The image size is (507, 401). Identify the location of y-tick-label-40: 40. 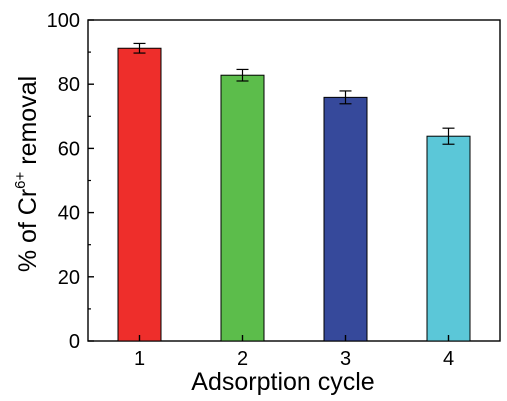
(69, 214).